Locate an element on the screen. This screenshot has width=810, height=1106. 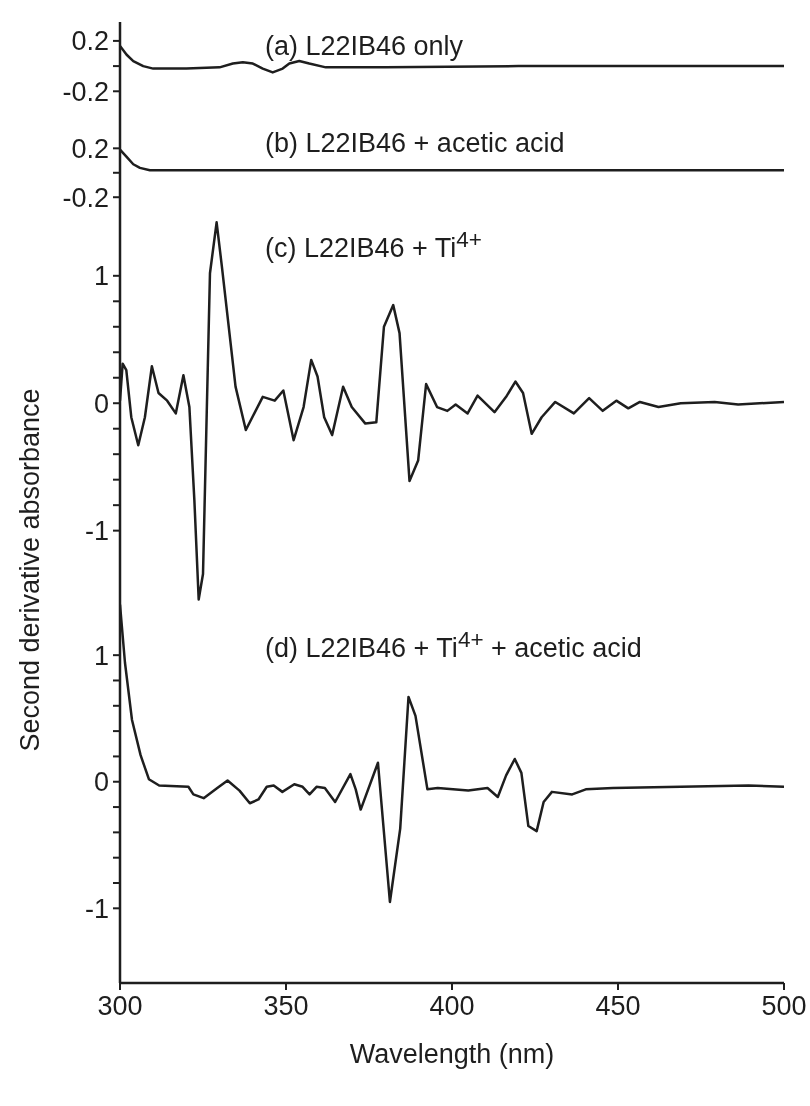
x-tick-label: 400 is located at coordinates (452, 1006).